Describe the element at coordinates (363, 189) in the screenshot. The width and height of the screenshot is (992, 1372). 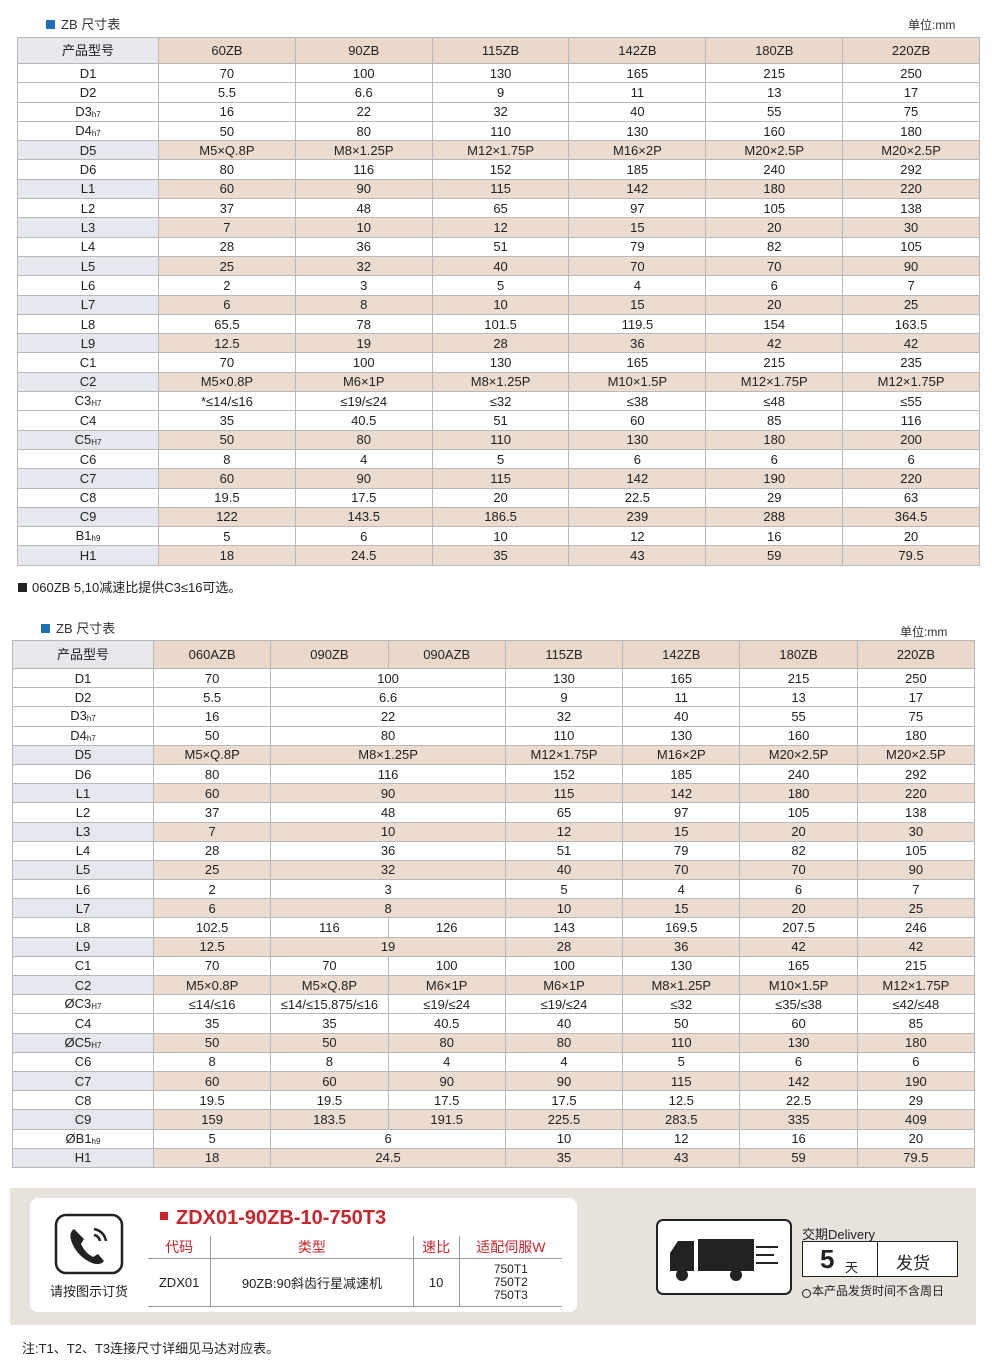
I see `cell: 90` at that location.